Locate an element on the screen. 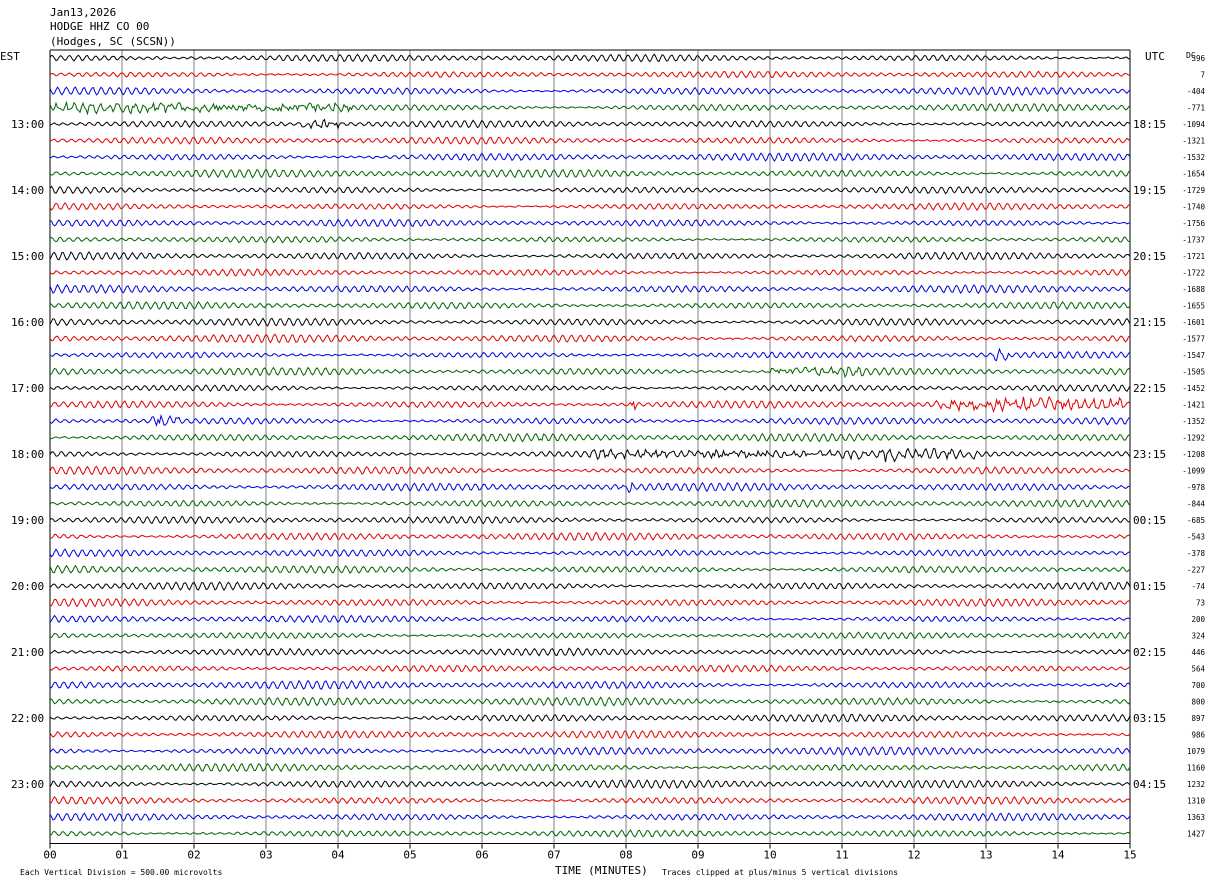  left-hour-label: 20:00 is located at coordinates (27, 586).